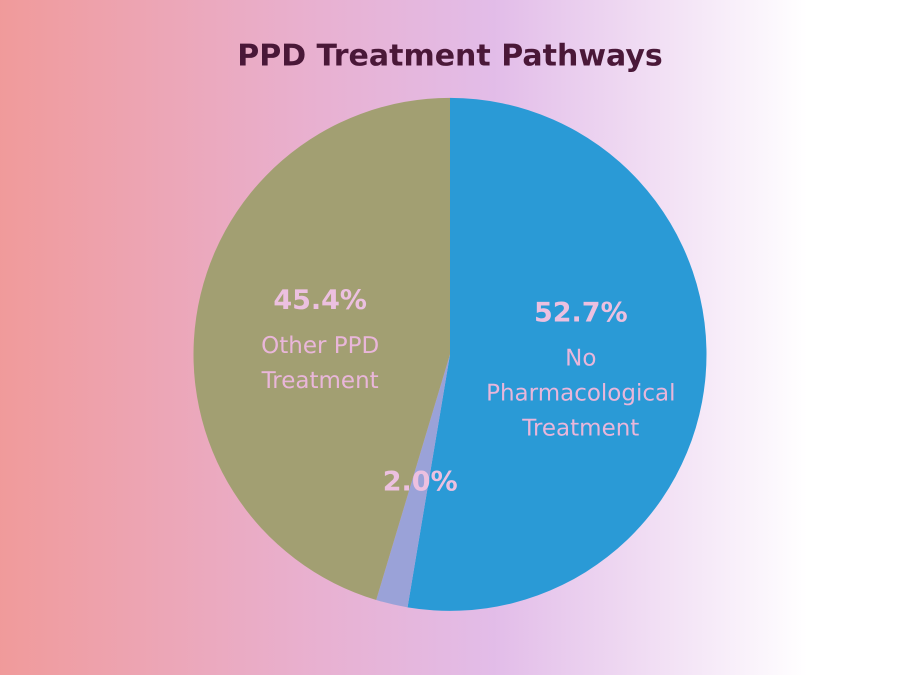 This screenshot has height=675, width=900. Describe the element at coordinates (581, 312) in the screenshot. I see `data-label: 52.7%` at that location.